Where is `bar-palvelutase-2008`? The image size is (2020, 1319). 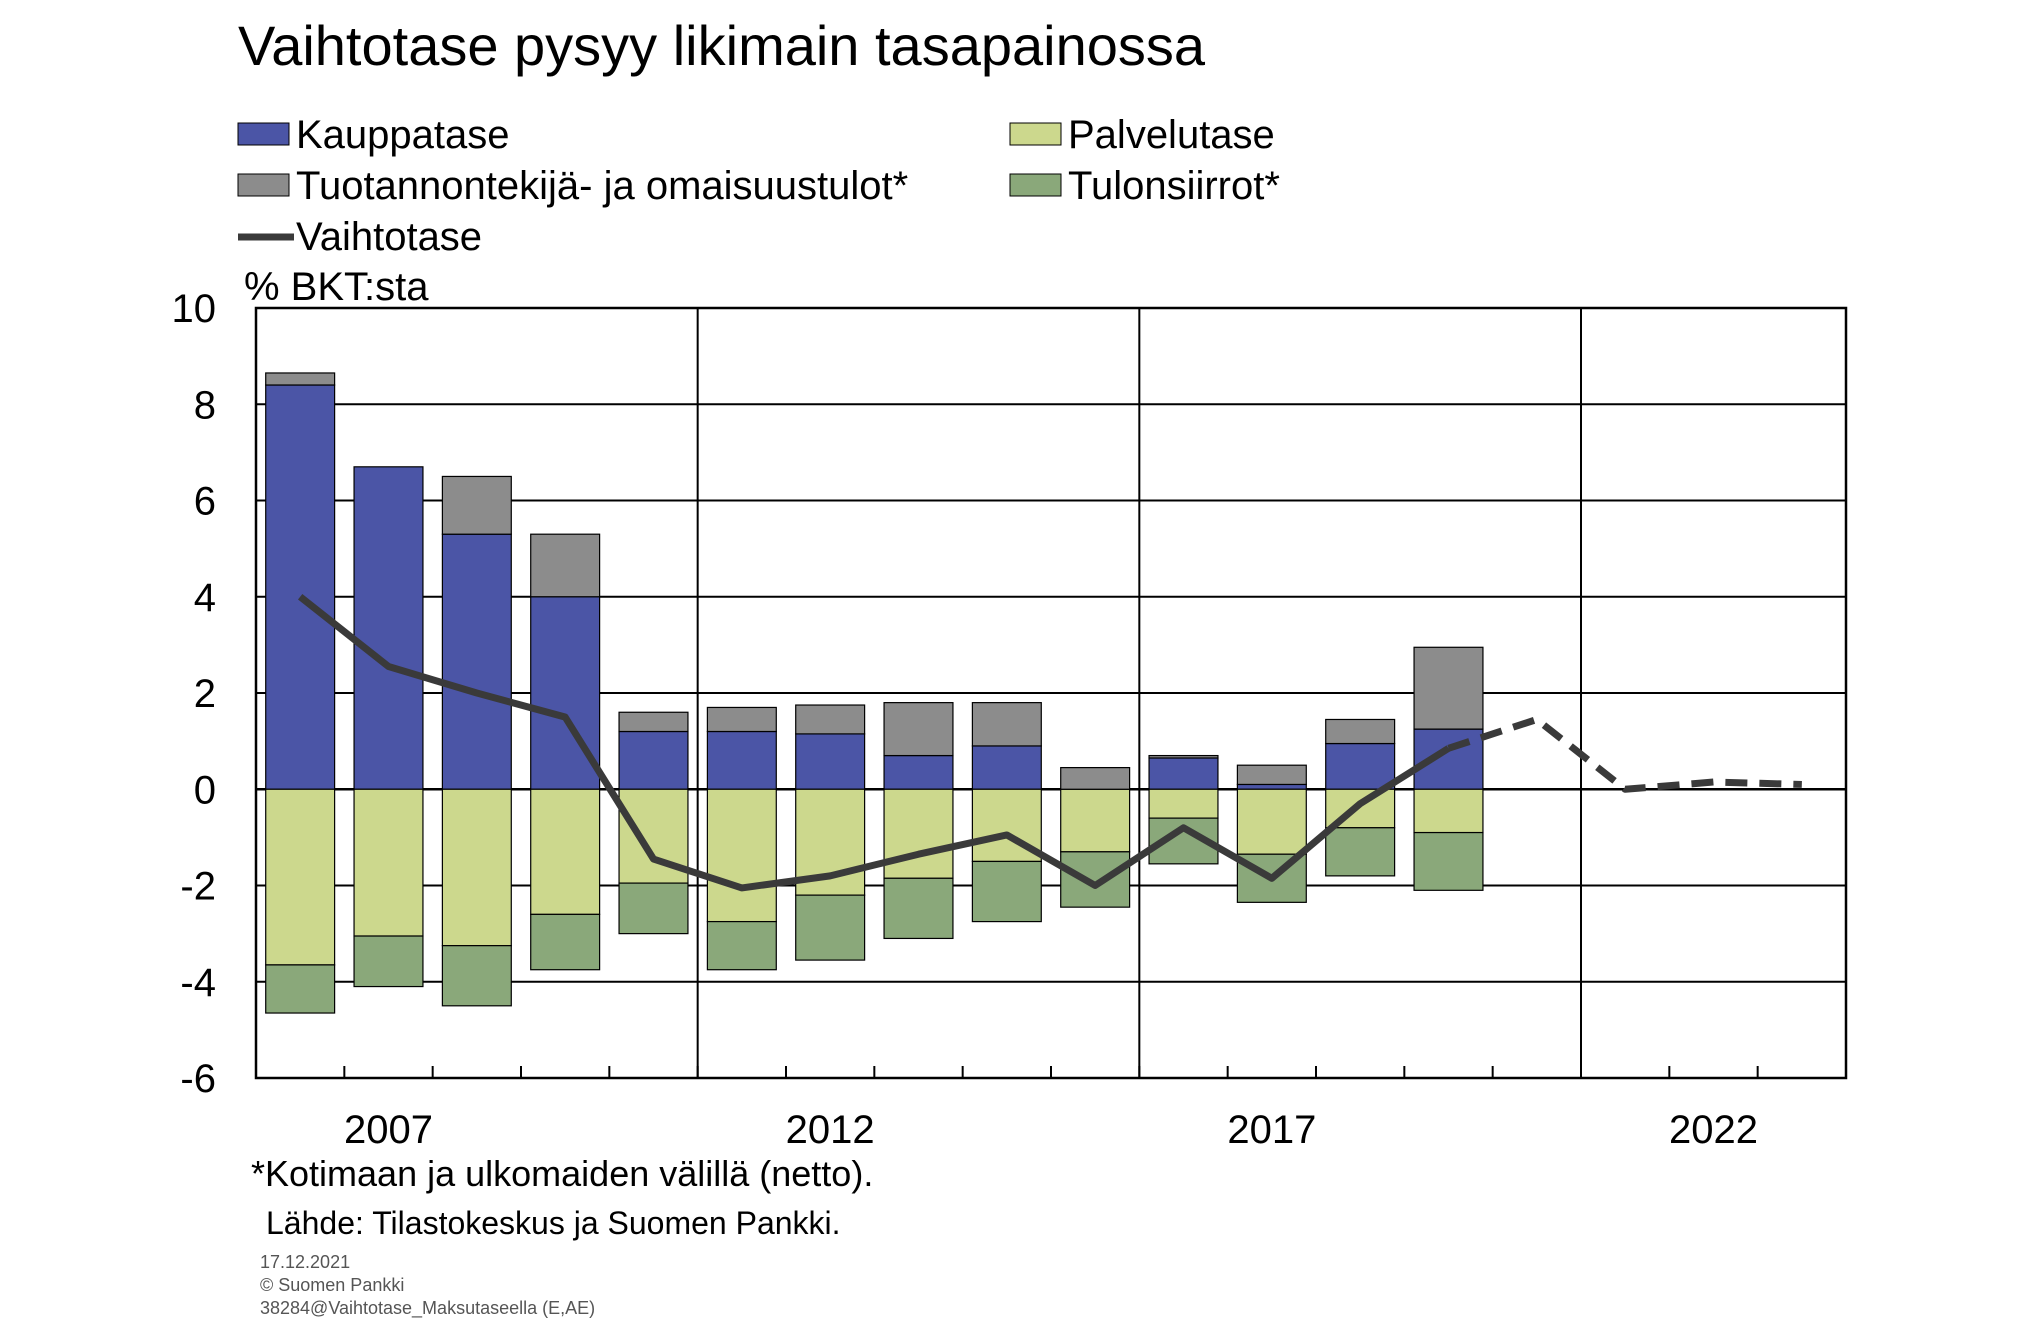
bar-palvelutase-2008 is located at coordinates (476, 867).